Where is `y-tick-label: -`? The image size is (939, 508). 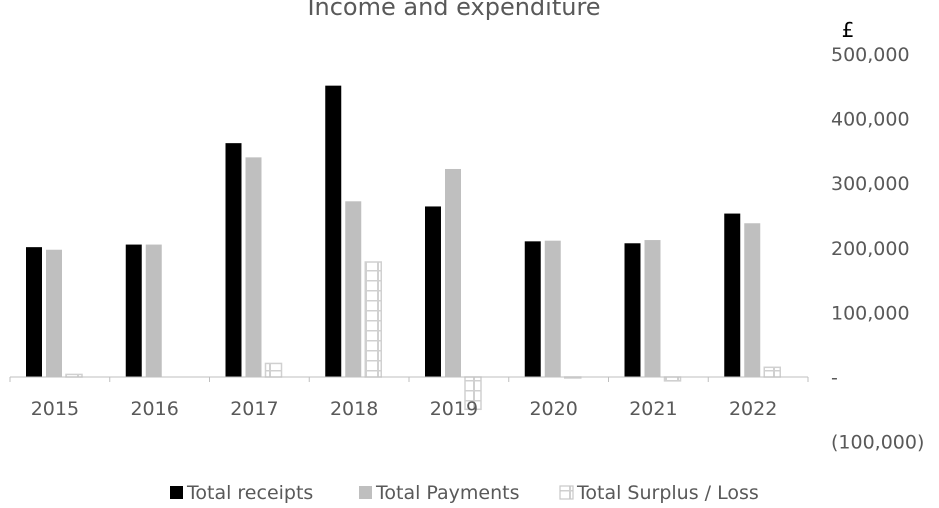 y-tick-label: - is located at coordinates (834, 378).